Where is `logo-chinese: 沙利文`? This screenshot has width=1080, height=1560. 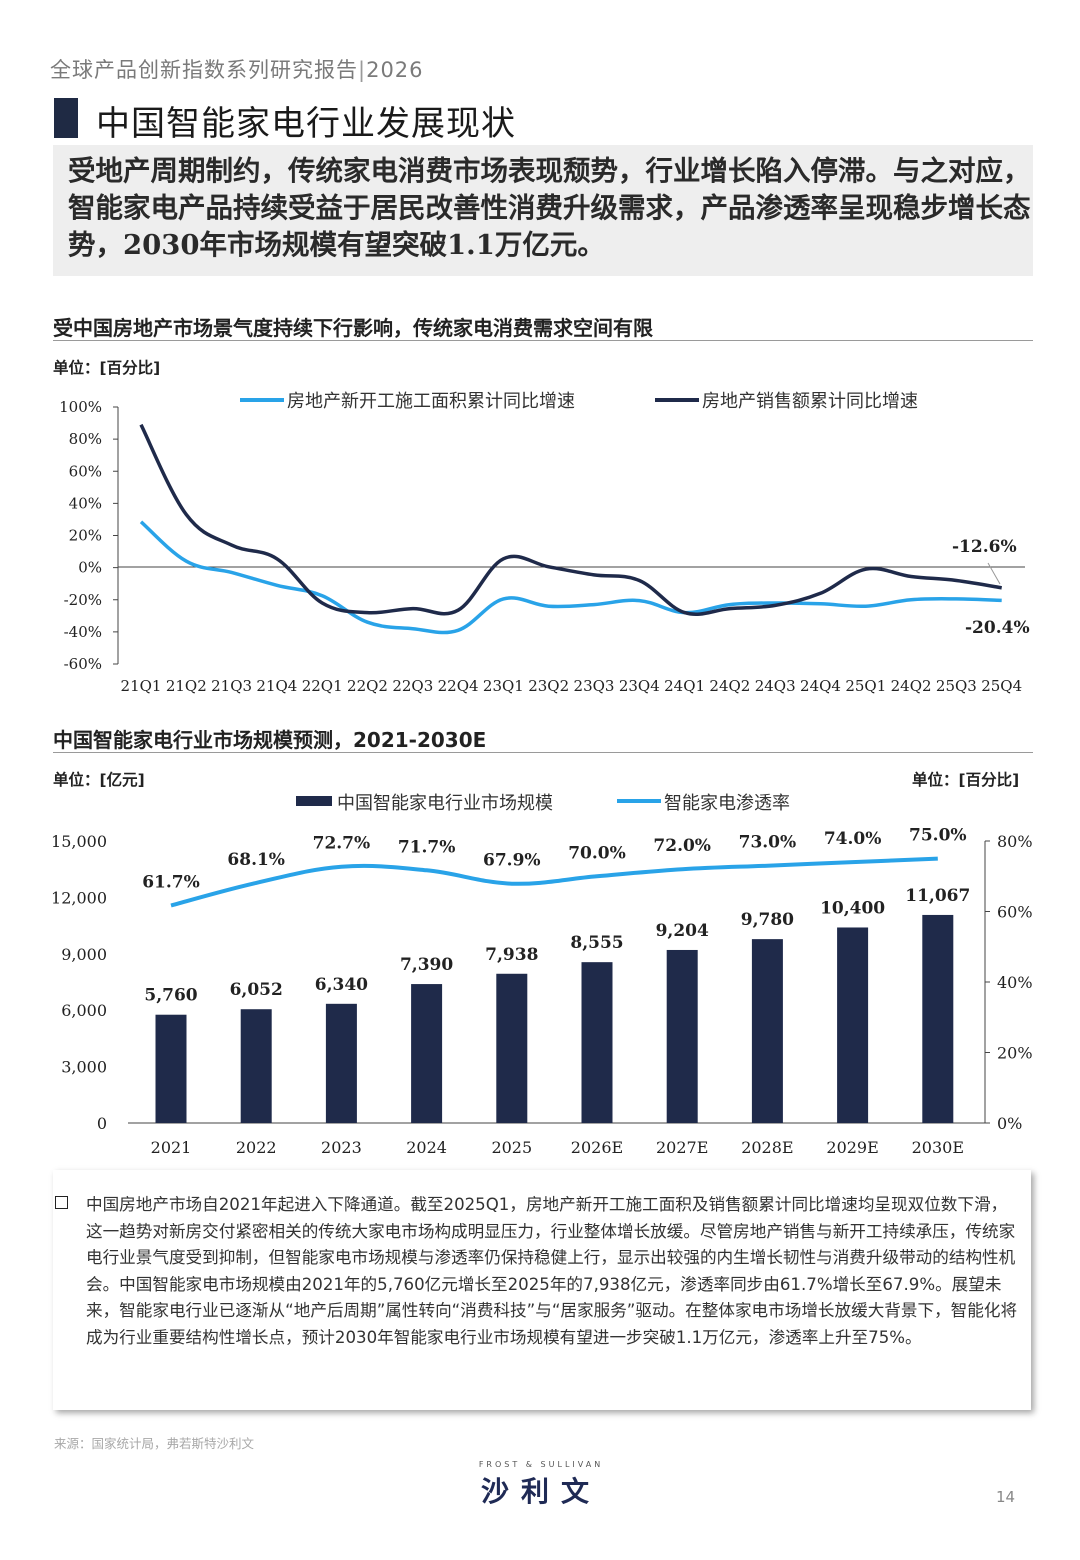 logo-chinese: 沙利文 is located at coordinates (540, 1491).